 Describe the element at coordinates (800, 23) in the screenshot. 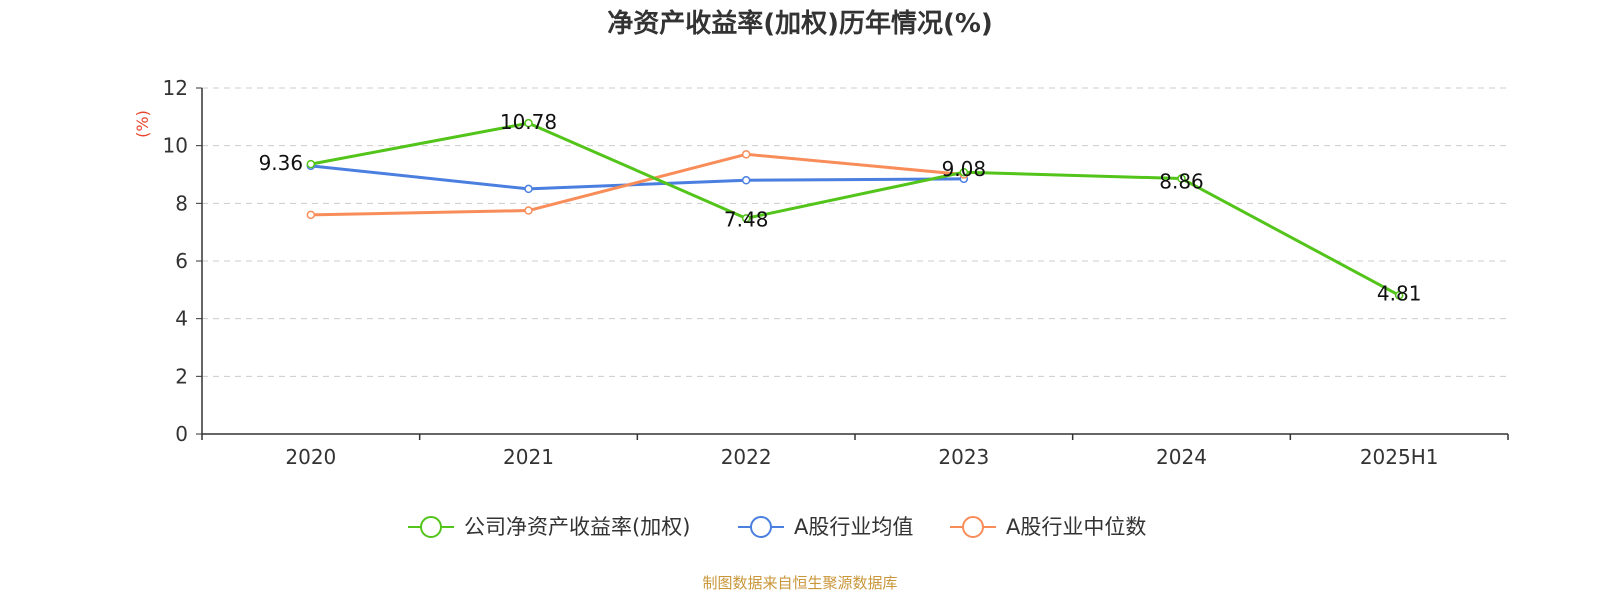

I see `chart-title: 净资产收益率(加权)历年情况(%)` at that location.